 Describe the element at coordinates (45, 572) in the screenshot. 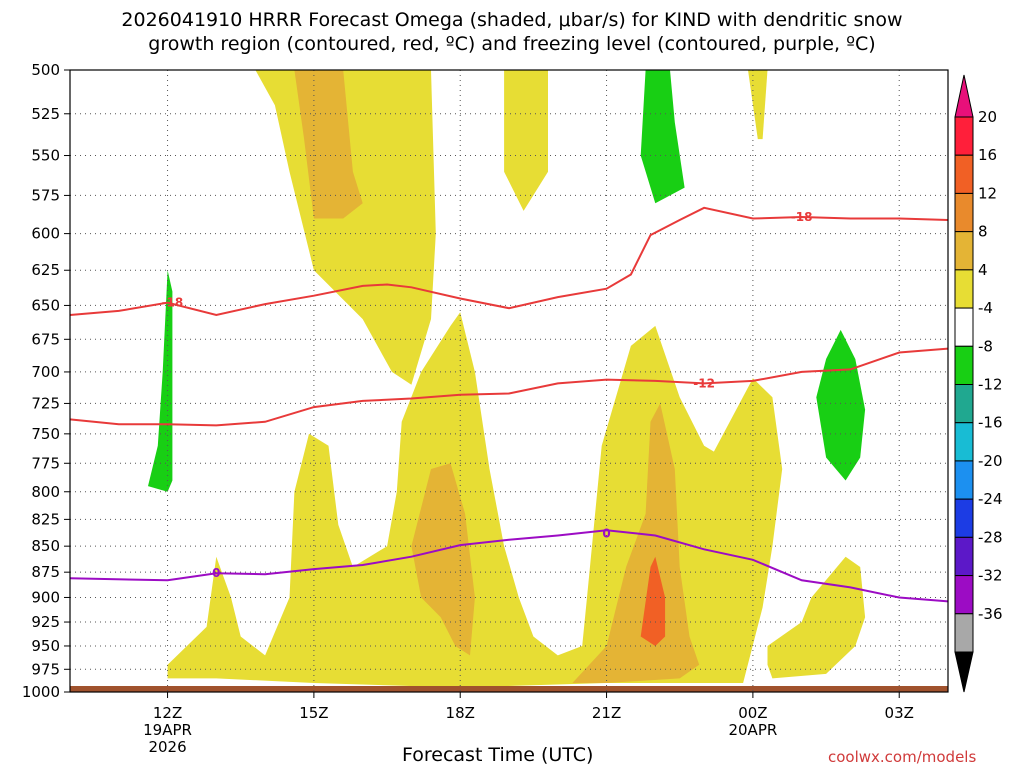

I see `ytick-label-875: 875` at that location.